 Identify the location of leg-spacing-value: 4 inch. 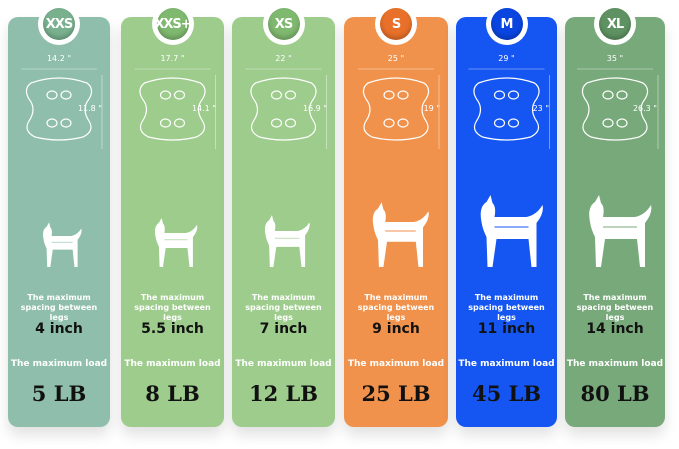
(59, 329).